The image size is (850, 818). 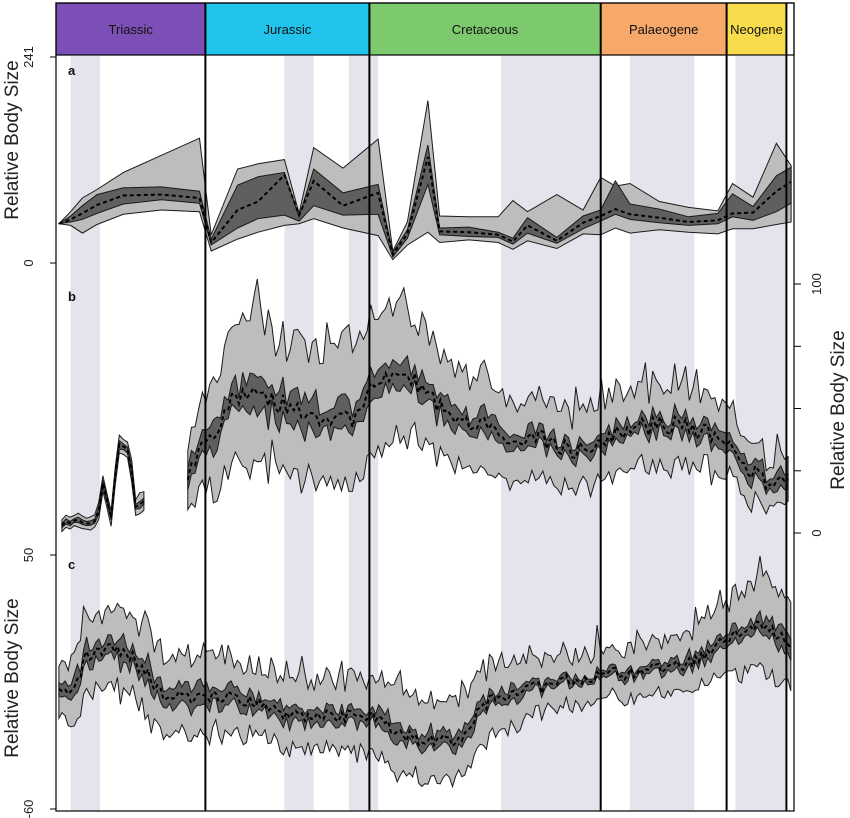 What do you see at coordinates (72, 70) in the screenshot?
I see `panel-a-letter: a` at bounding box center [72, 70].